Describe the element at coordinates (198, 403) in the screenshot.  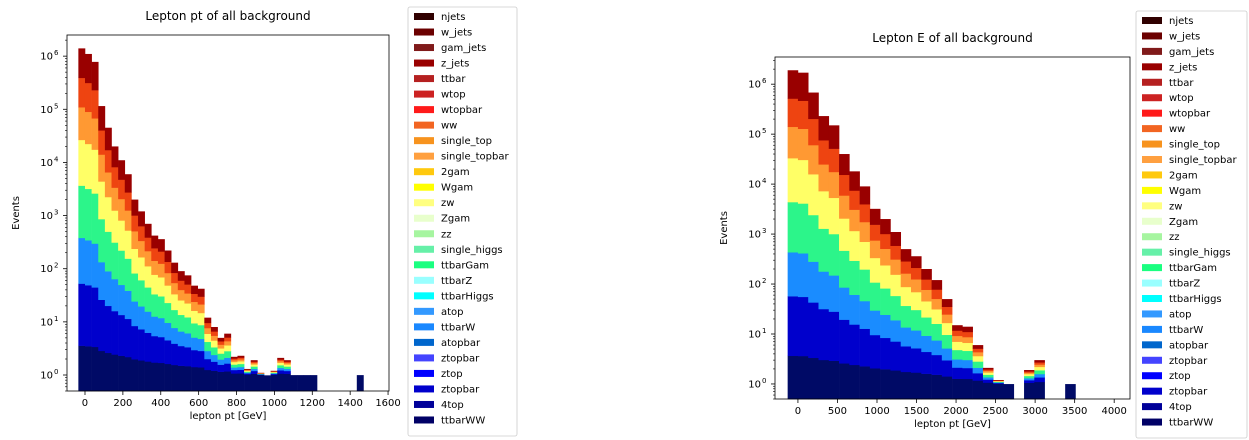
I see `x-tick-label: 600` at that location.